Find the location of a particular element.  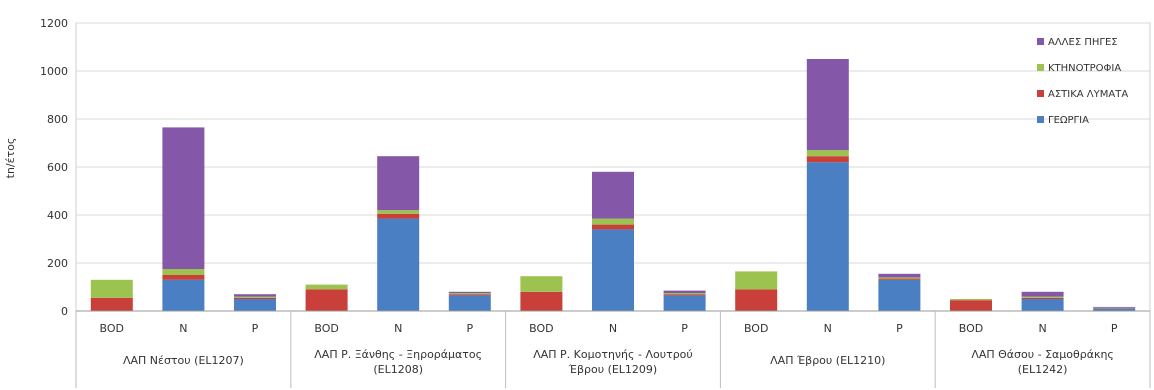

y-axis-label: tn/έτος is located at coordinates (10, 158).